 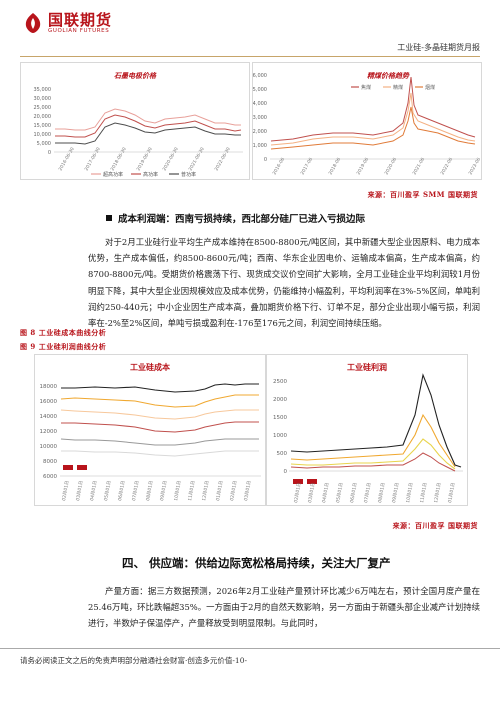 What do you see at coordinates (280, 418) in the screenshot?
I see `svg-text: 1500` at bounding box center [280, 418].